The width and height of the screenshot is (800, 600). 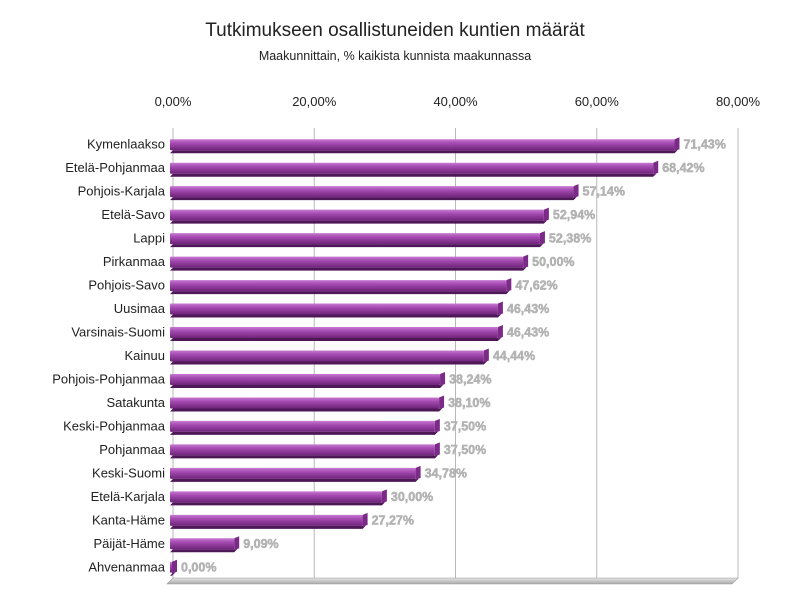 I want to click on category-label: Pohjois-Pohjanmaa, so click(x=109, y=378).